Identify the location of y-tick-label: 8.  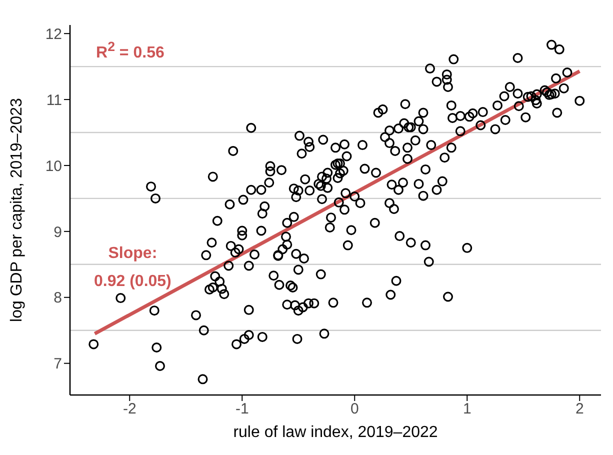
(58, 298).